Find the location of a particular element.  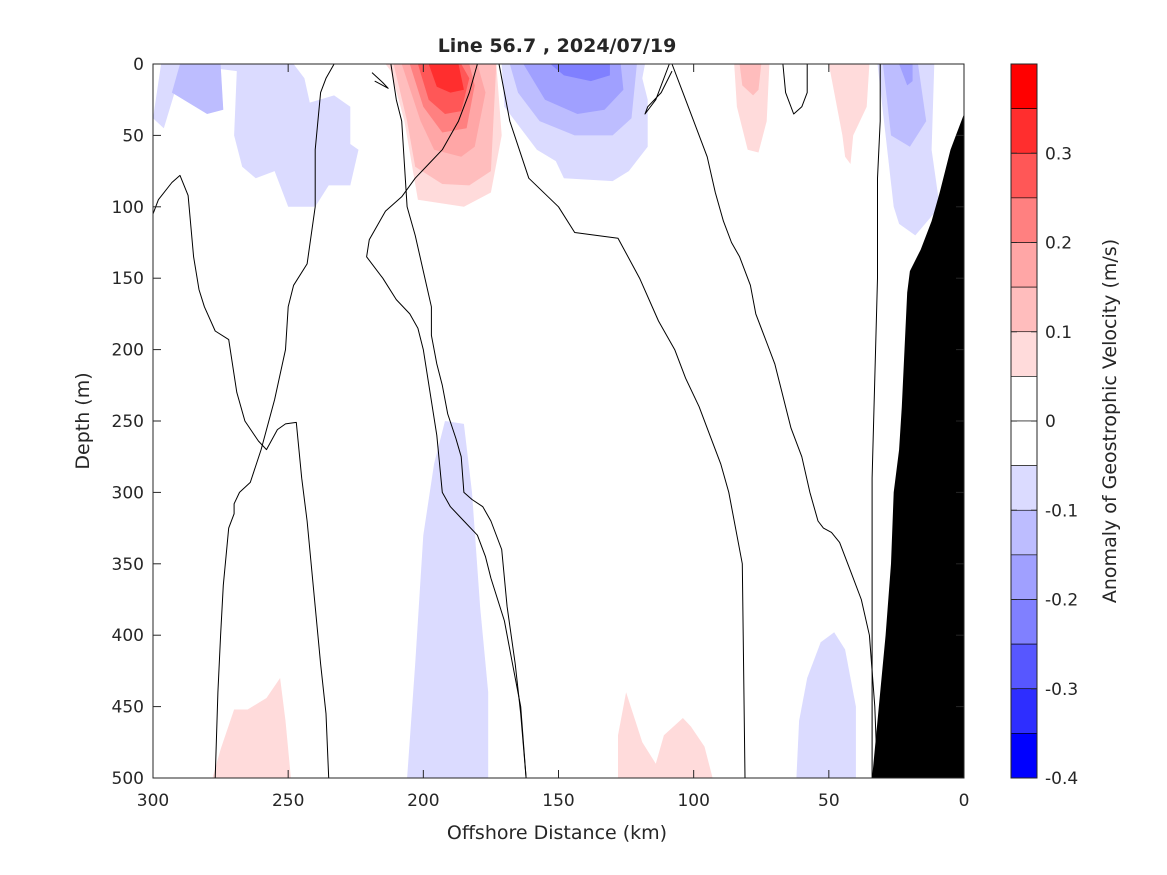

colorbar-tick-label: 0 is located at coordinates (1050, 422).